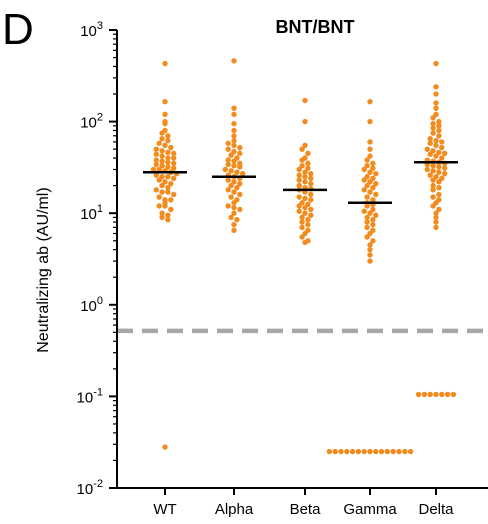  What do you see at coordinates (91, 30) in the screenshot?
I see `y-tick-label: 10³` at bounding box center [91, 30].